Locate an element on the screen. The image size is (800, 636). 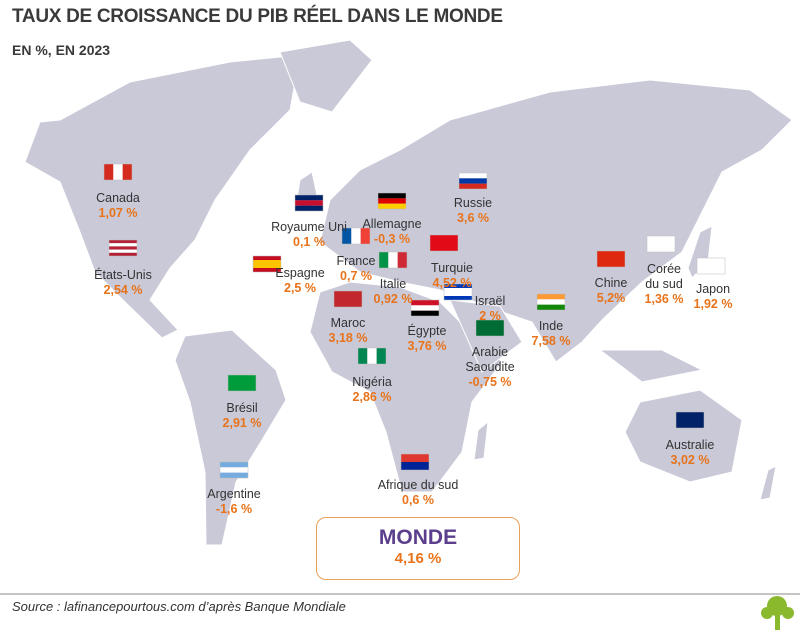
country-label: Japon 1,92 % is located at coordinates (713, 297).